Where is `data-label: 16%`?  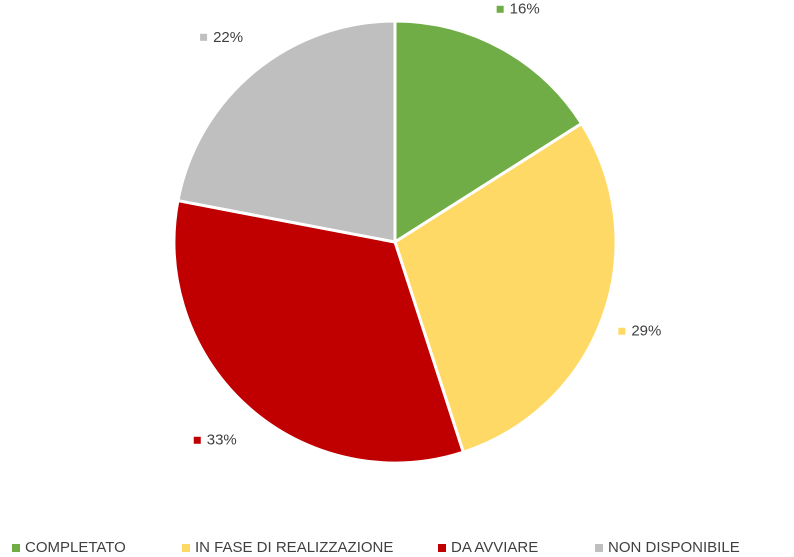 data-label: 16% is located at coordinates (525, 9).